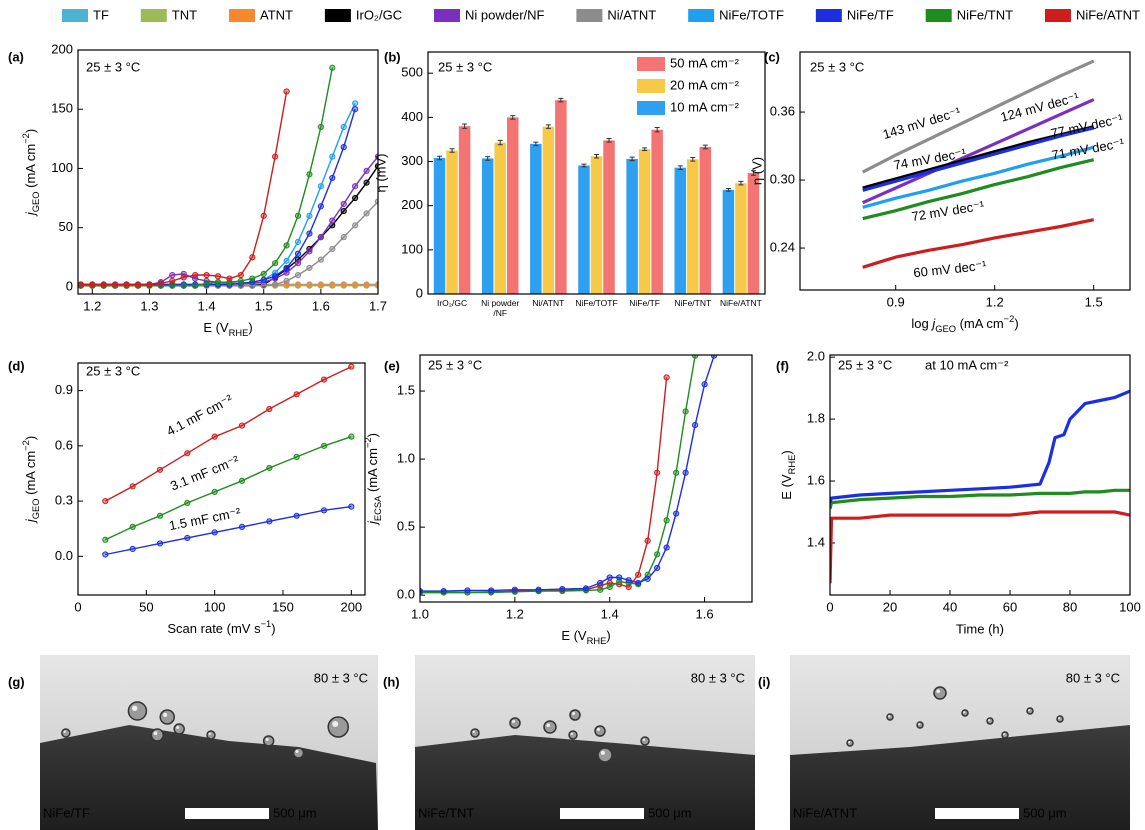 This screenshot has width=1145, height=830. I want to click on y-tick-label: 50, so click(66, 226).